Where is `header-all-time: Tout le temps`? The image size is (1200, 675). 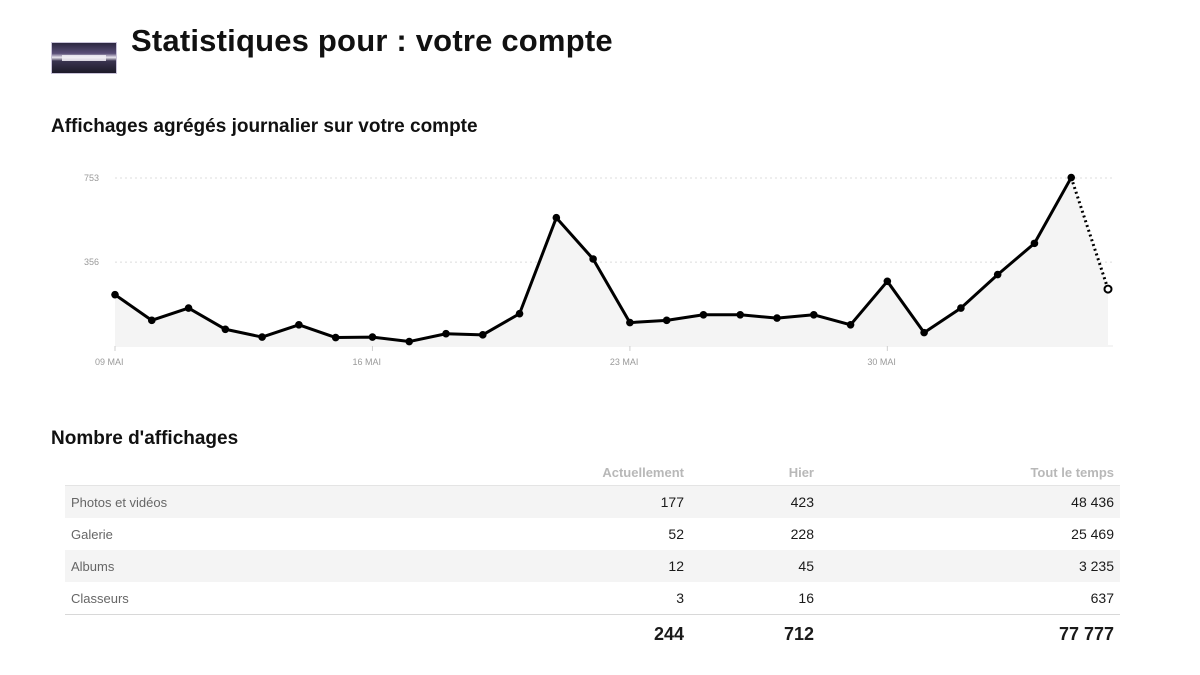
header-all-time: Tout le temps is located at coordinates (1072, 472).